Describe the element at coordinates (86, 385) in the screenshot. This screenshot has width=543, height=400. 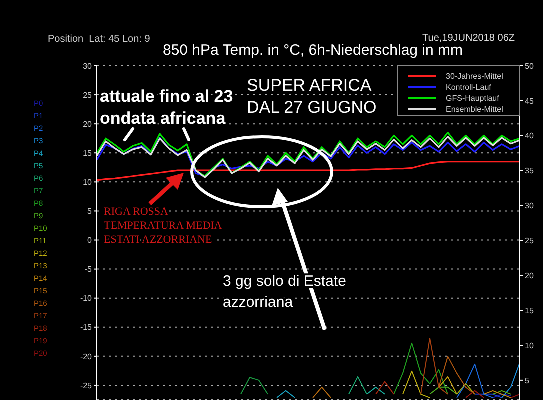
I see `y-tick-label: -25` at that location.